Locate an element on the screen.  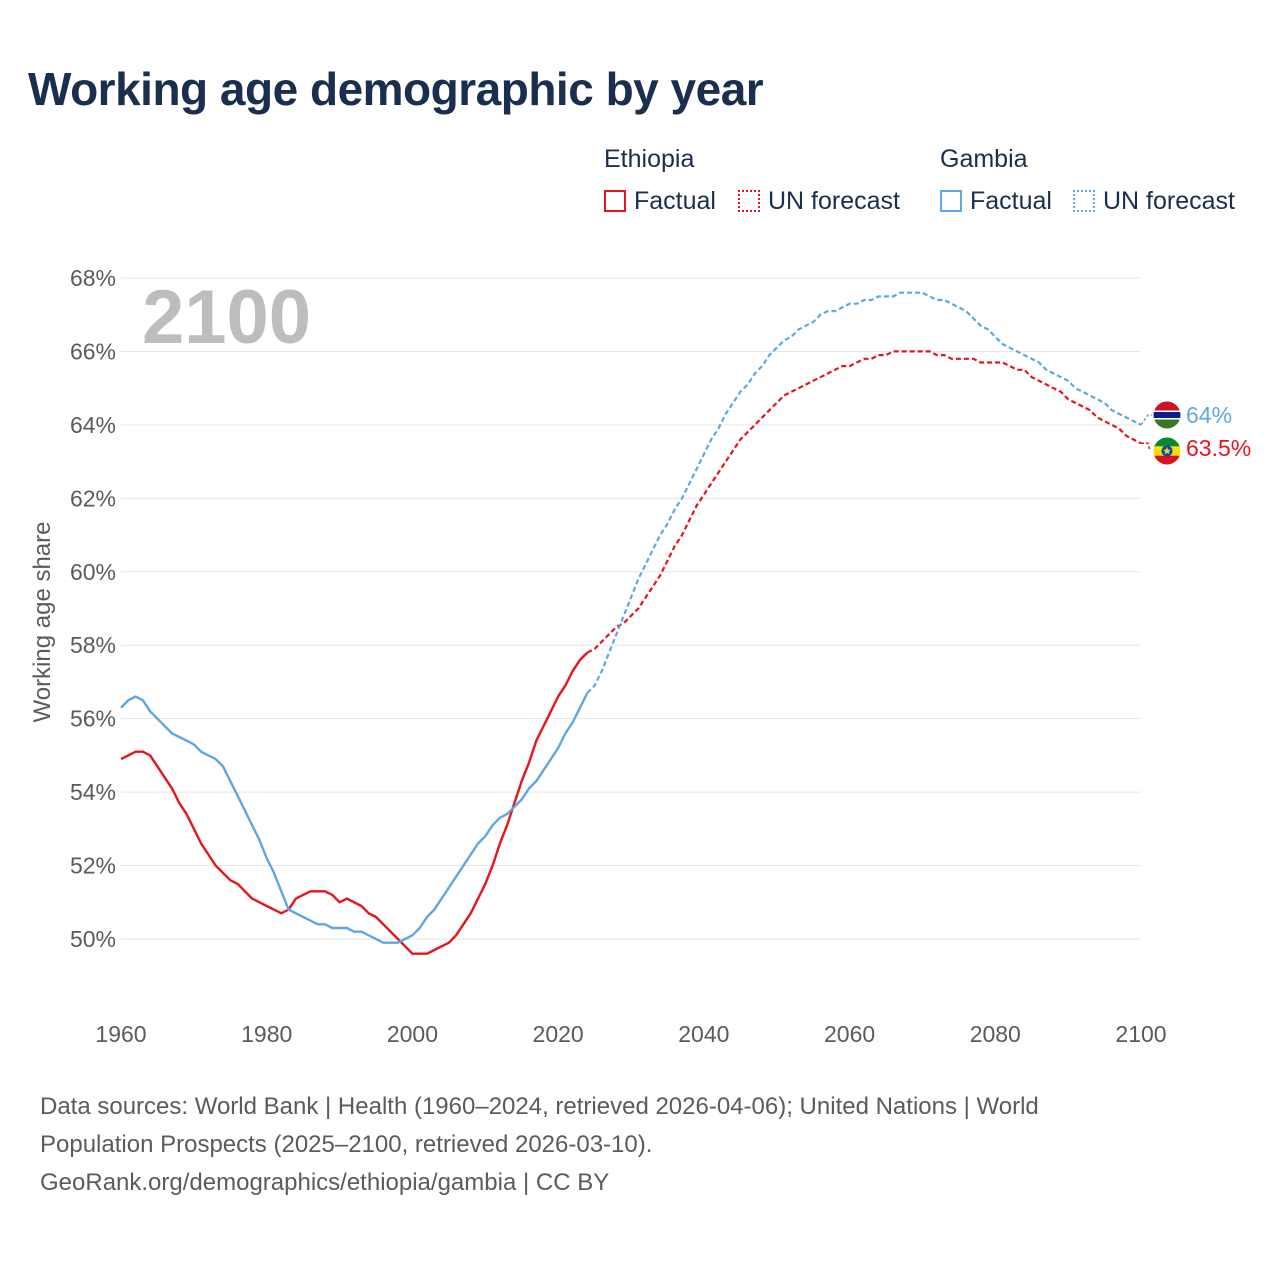
gambia-end-connector is located at coordinates (1146, 420).